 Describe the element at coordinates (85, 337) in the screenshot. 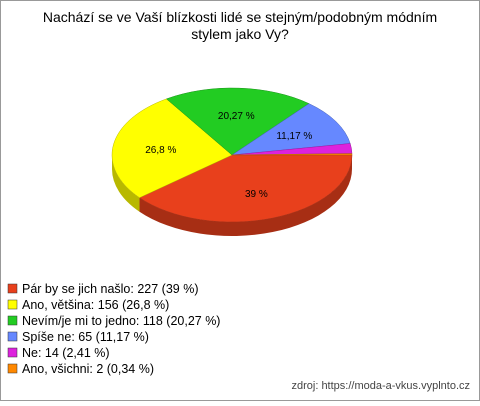

I see `legend-label: Spíše ne: 65 (11,17 %)` at that location.